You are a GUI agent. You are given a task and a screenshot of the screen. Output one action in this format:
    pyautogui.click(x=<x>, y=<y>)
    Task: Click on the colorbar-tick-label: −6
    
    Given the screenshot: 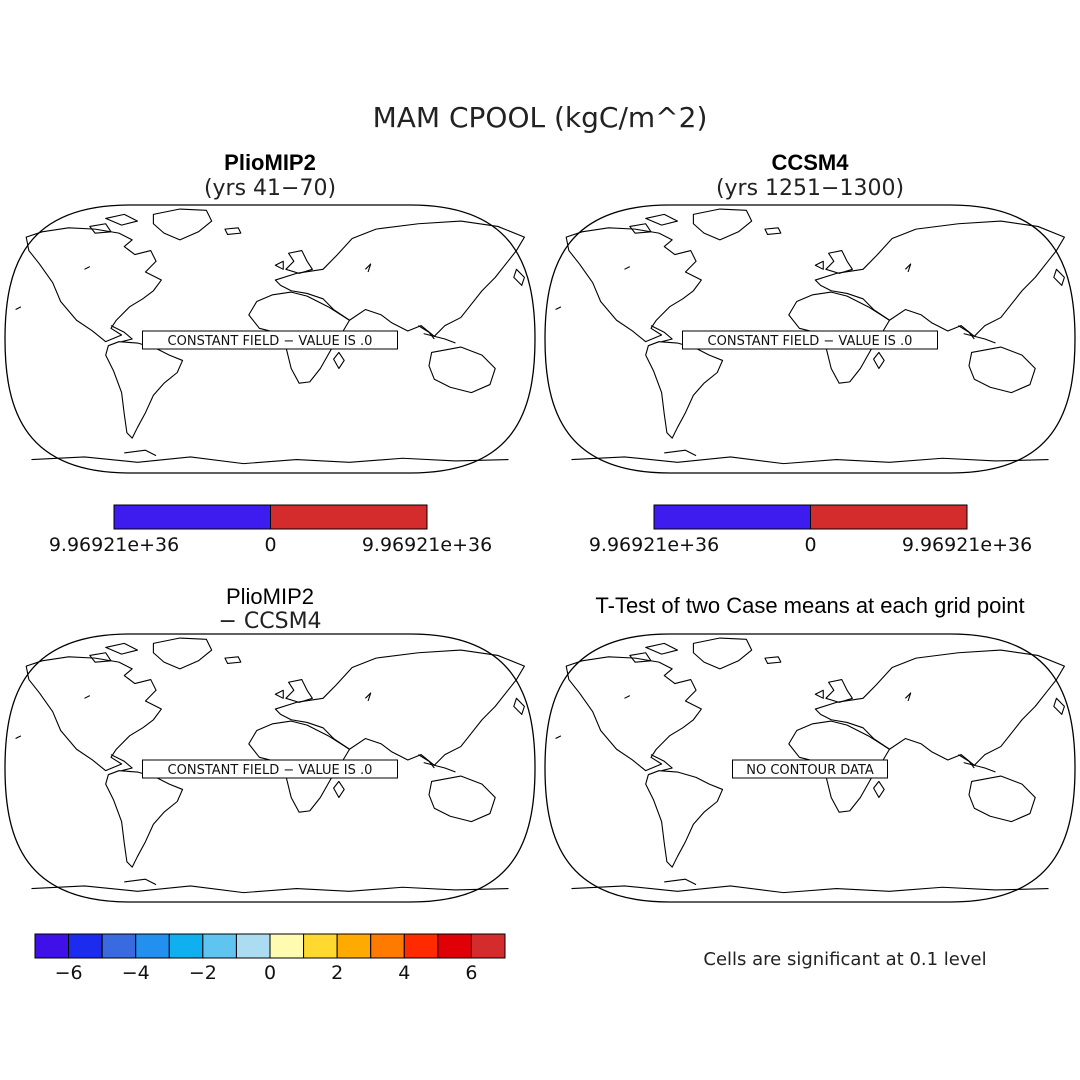 What is the action you would take?
    pyautogui.click(x=69, y=973)
    